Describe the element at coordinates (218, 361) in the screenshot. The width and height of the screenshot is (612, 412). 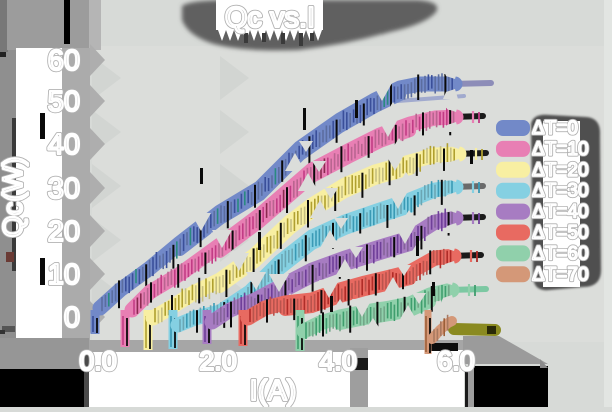
I see `svg-text: 2.0` at that location.